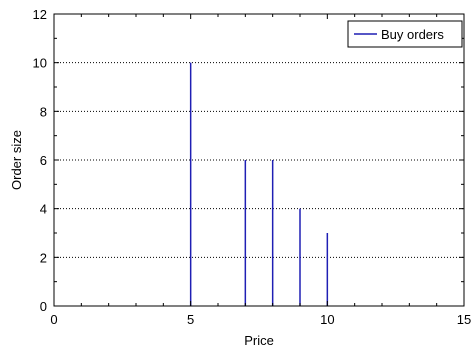 This screenshot has width=476, height=354. What do you see at coordinates (53, 319) in the screenshot?
I see `x-tick-label: 0` at bounding box center [53, 319].